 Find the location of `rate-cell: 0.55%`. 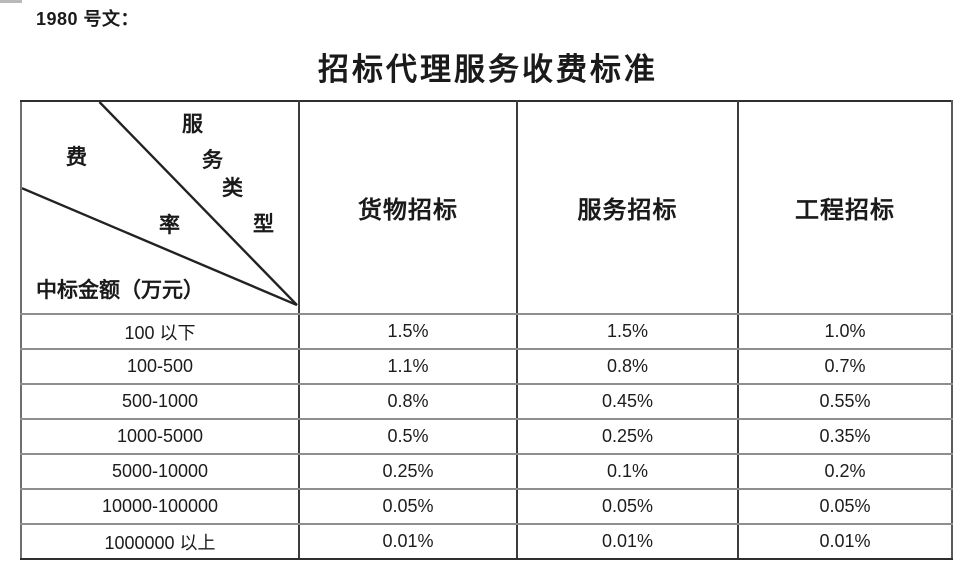

rate-cell: 0.55% is located at coordinates (845, 401).